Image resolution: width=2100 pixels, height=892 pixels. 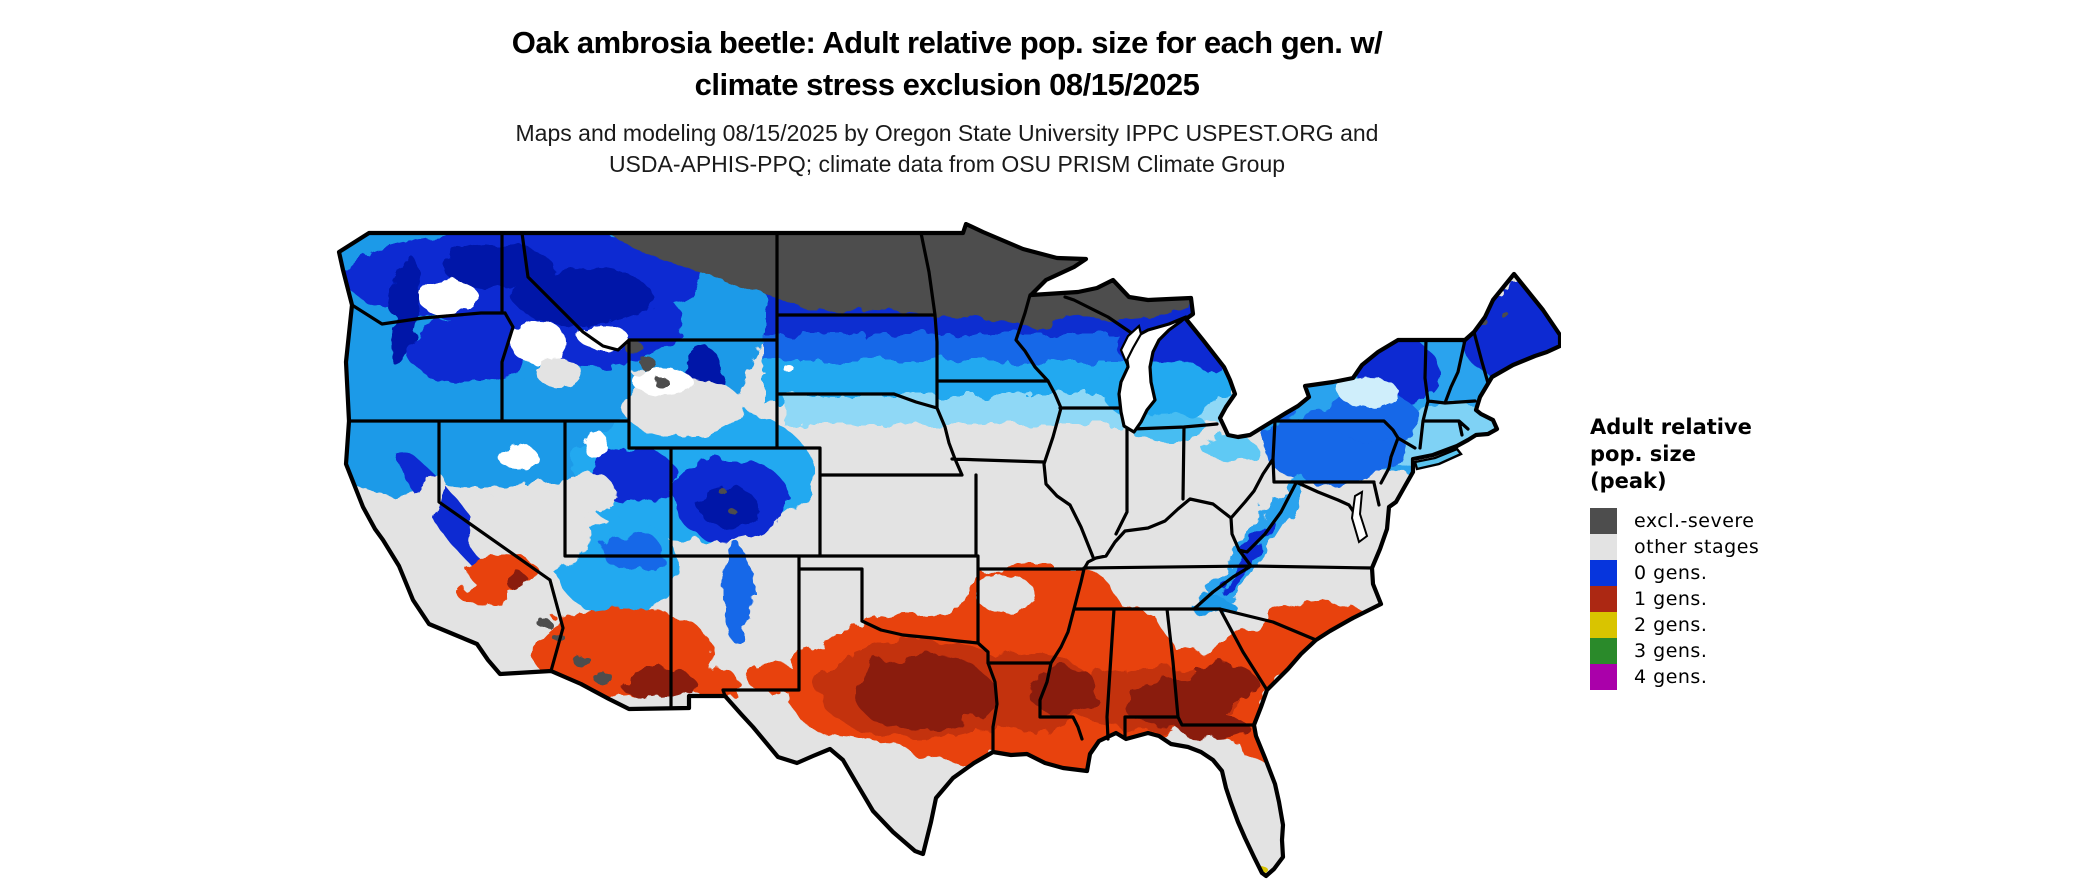 What do you see at coordinates (1730, 677) in the screenshot?
I see `legend-item-4-gens: 4 gens.` at bounding box center [1730, 677].